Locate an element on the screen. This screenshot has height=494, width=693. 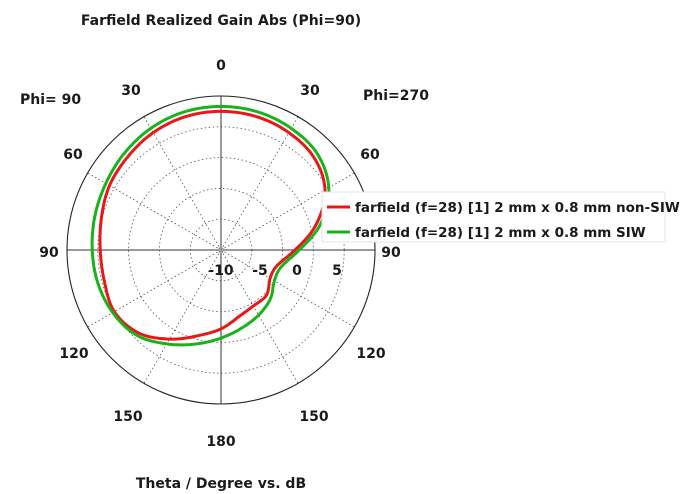
angle-label-left-120: 120 is located at coordinates (73, 354).